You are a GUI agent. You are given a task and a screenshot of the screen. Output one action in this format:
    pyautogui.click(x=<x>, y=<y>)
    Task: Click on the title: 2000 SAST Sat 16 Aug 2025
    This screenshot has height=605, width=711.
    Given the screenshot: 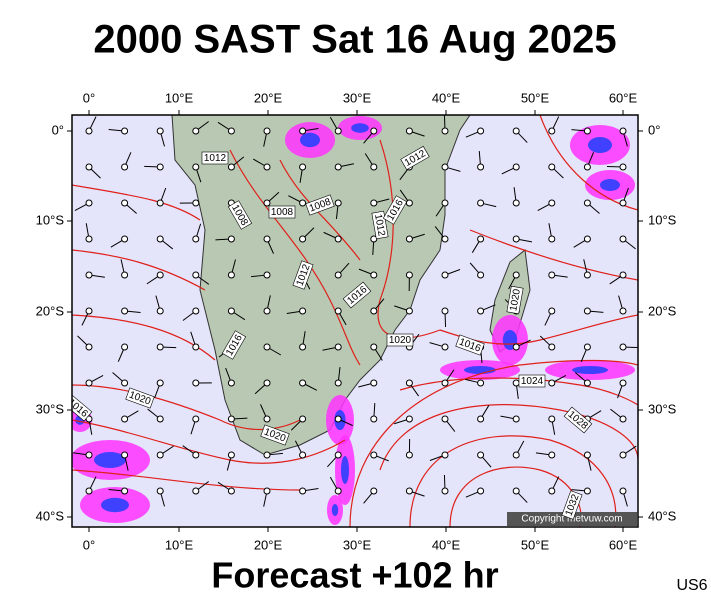 What is the action you would take?
    pyautogui.click(x=354, y=40)
    